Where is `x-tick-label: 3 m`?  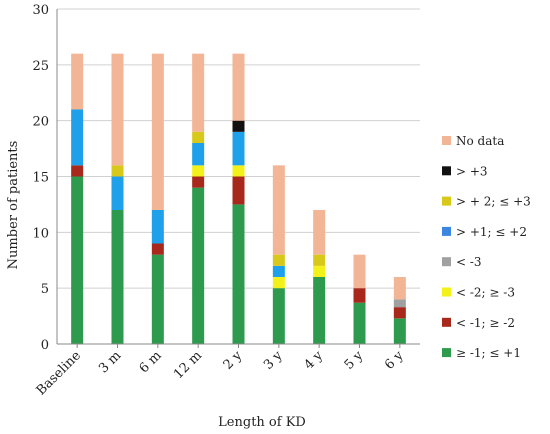
x-tick-label: 3 m is located at coordinates (110, 362).